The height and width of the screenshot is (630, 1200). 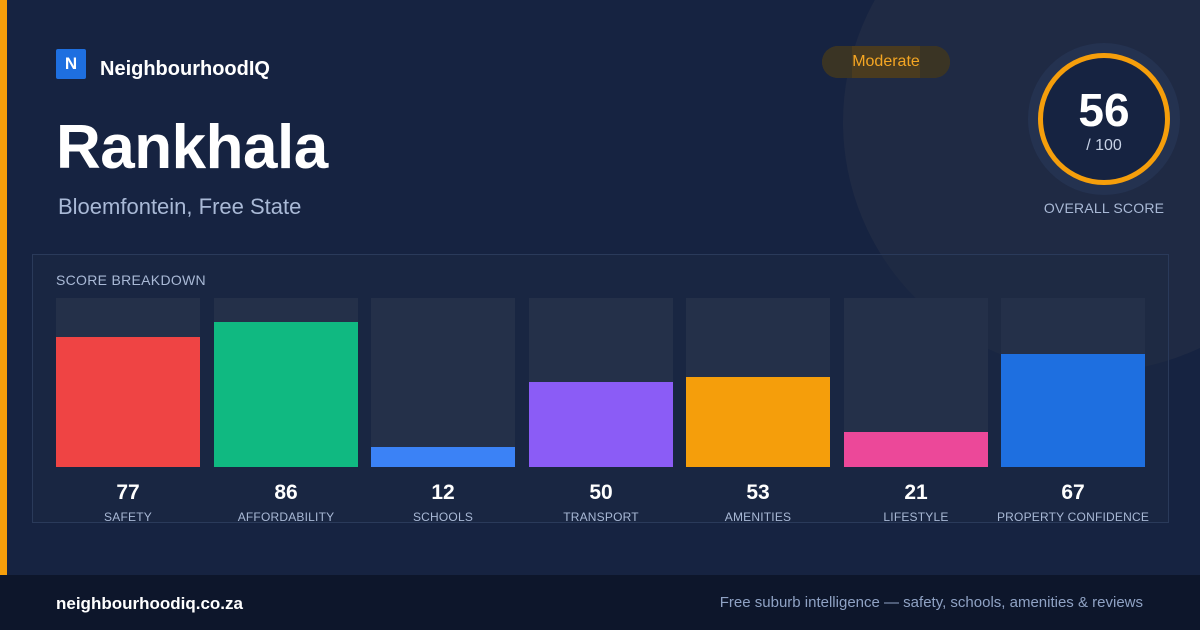 I want to click on rating-badge-label: Moderate, so click(x=886, y=61).